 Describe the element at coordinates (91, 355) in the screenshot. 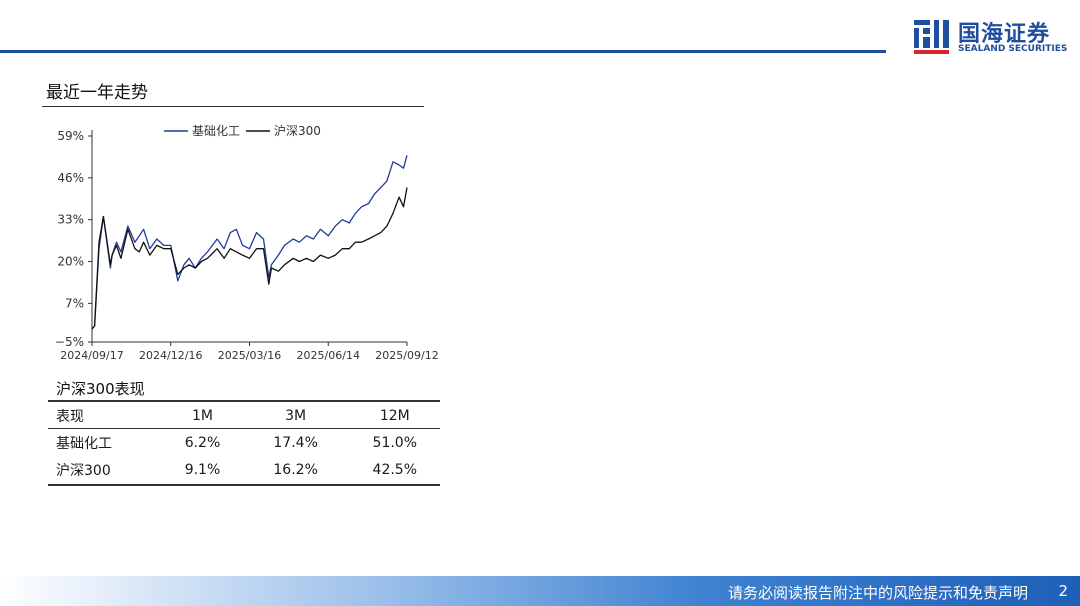

I see `x-tick-label: 2024/09/17` at that location.